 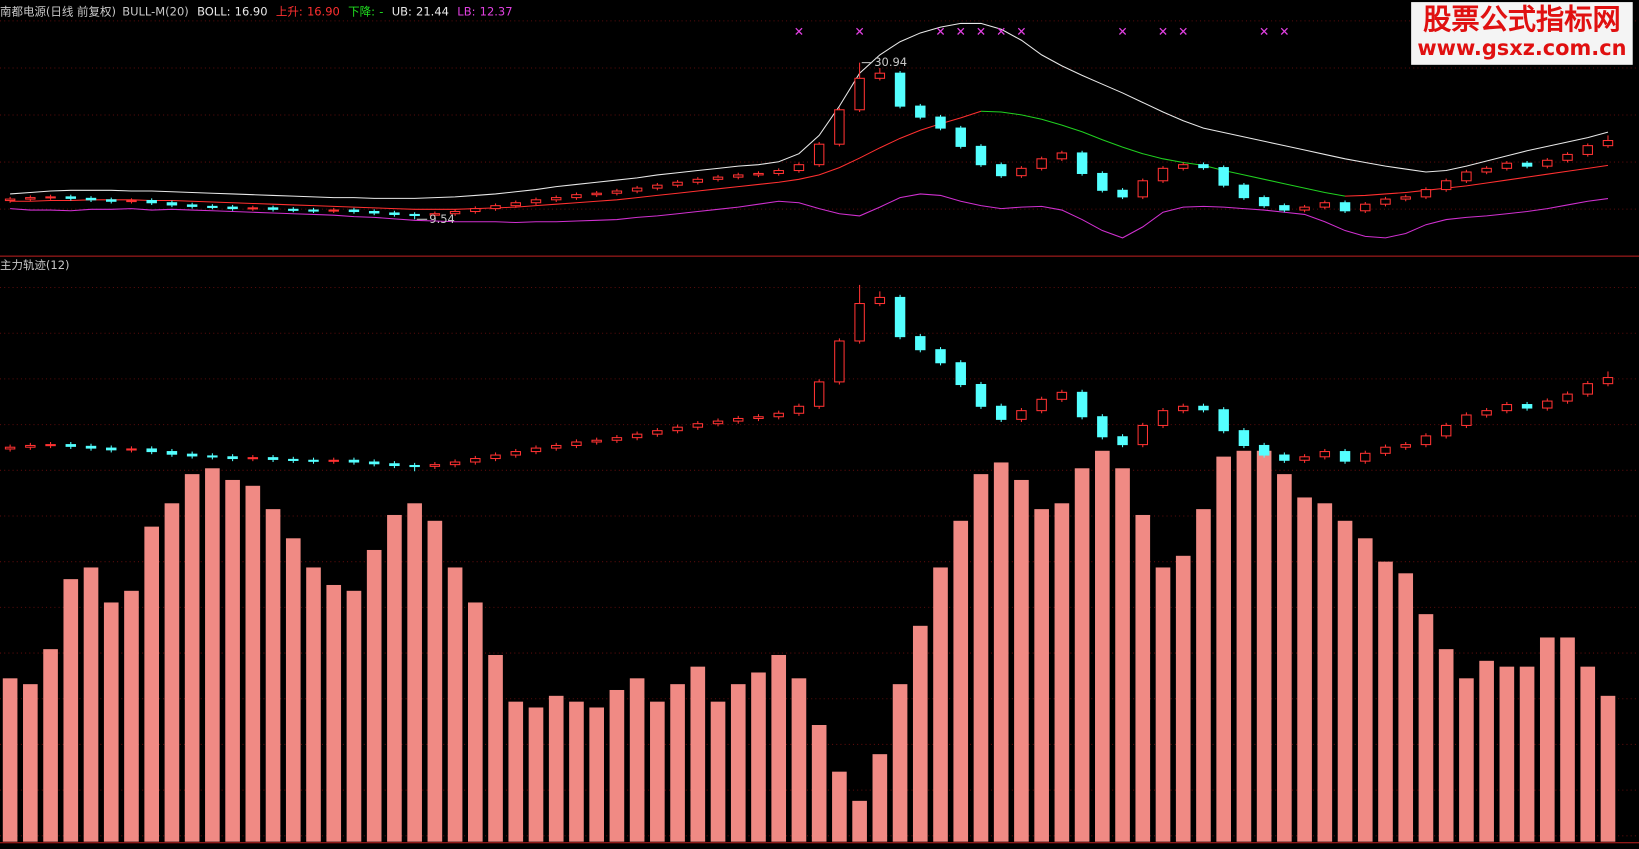 What do you see at coordinates (496, 11) in the screenshot?
I see `legend-value: 12.37` at bounding box center [496, 11].